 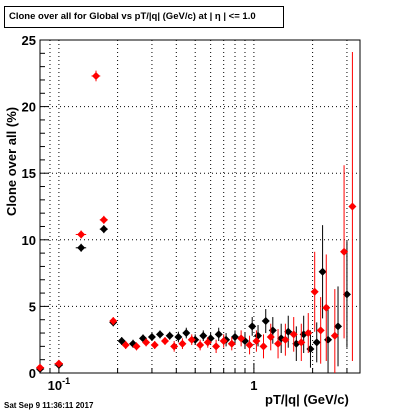 What do you see at coordinates (253, 385) in the screenshot?
I see `x-tick-label: 1` at bounding box center [253, 385].